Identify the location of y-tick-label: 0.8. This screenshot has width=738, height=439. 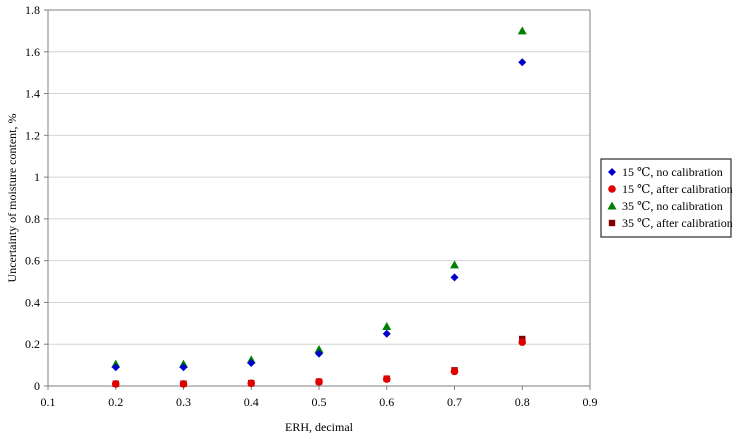
(32, 219).